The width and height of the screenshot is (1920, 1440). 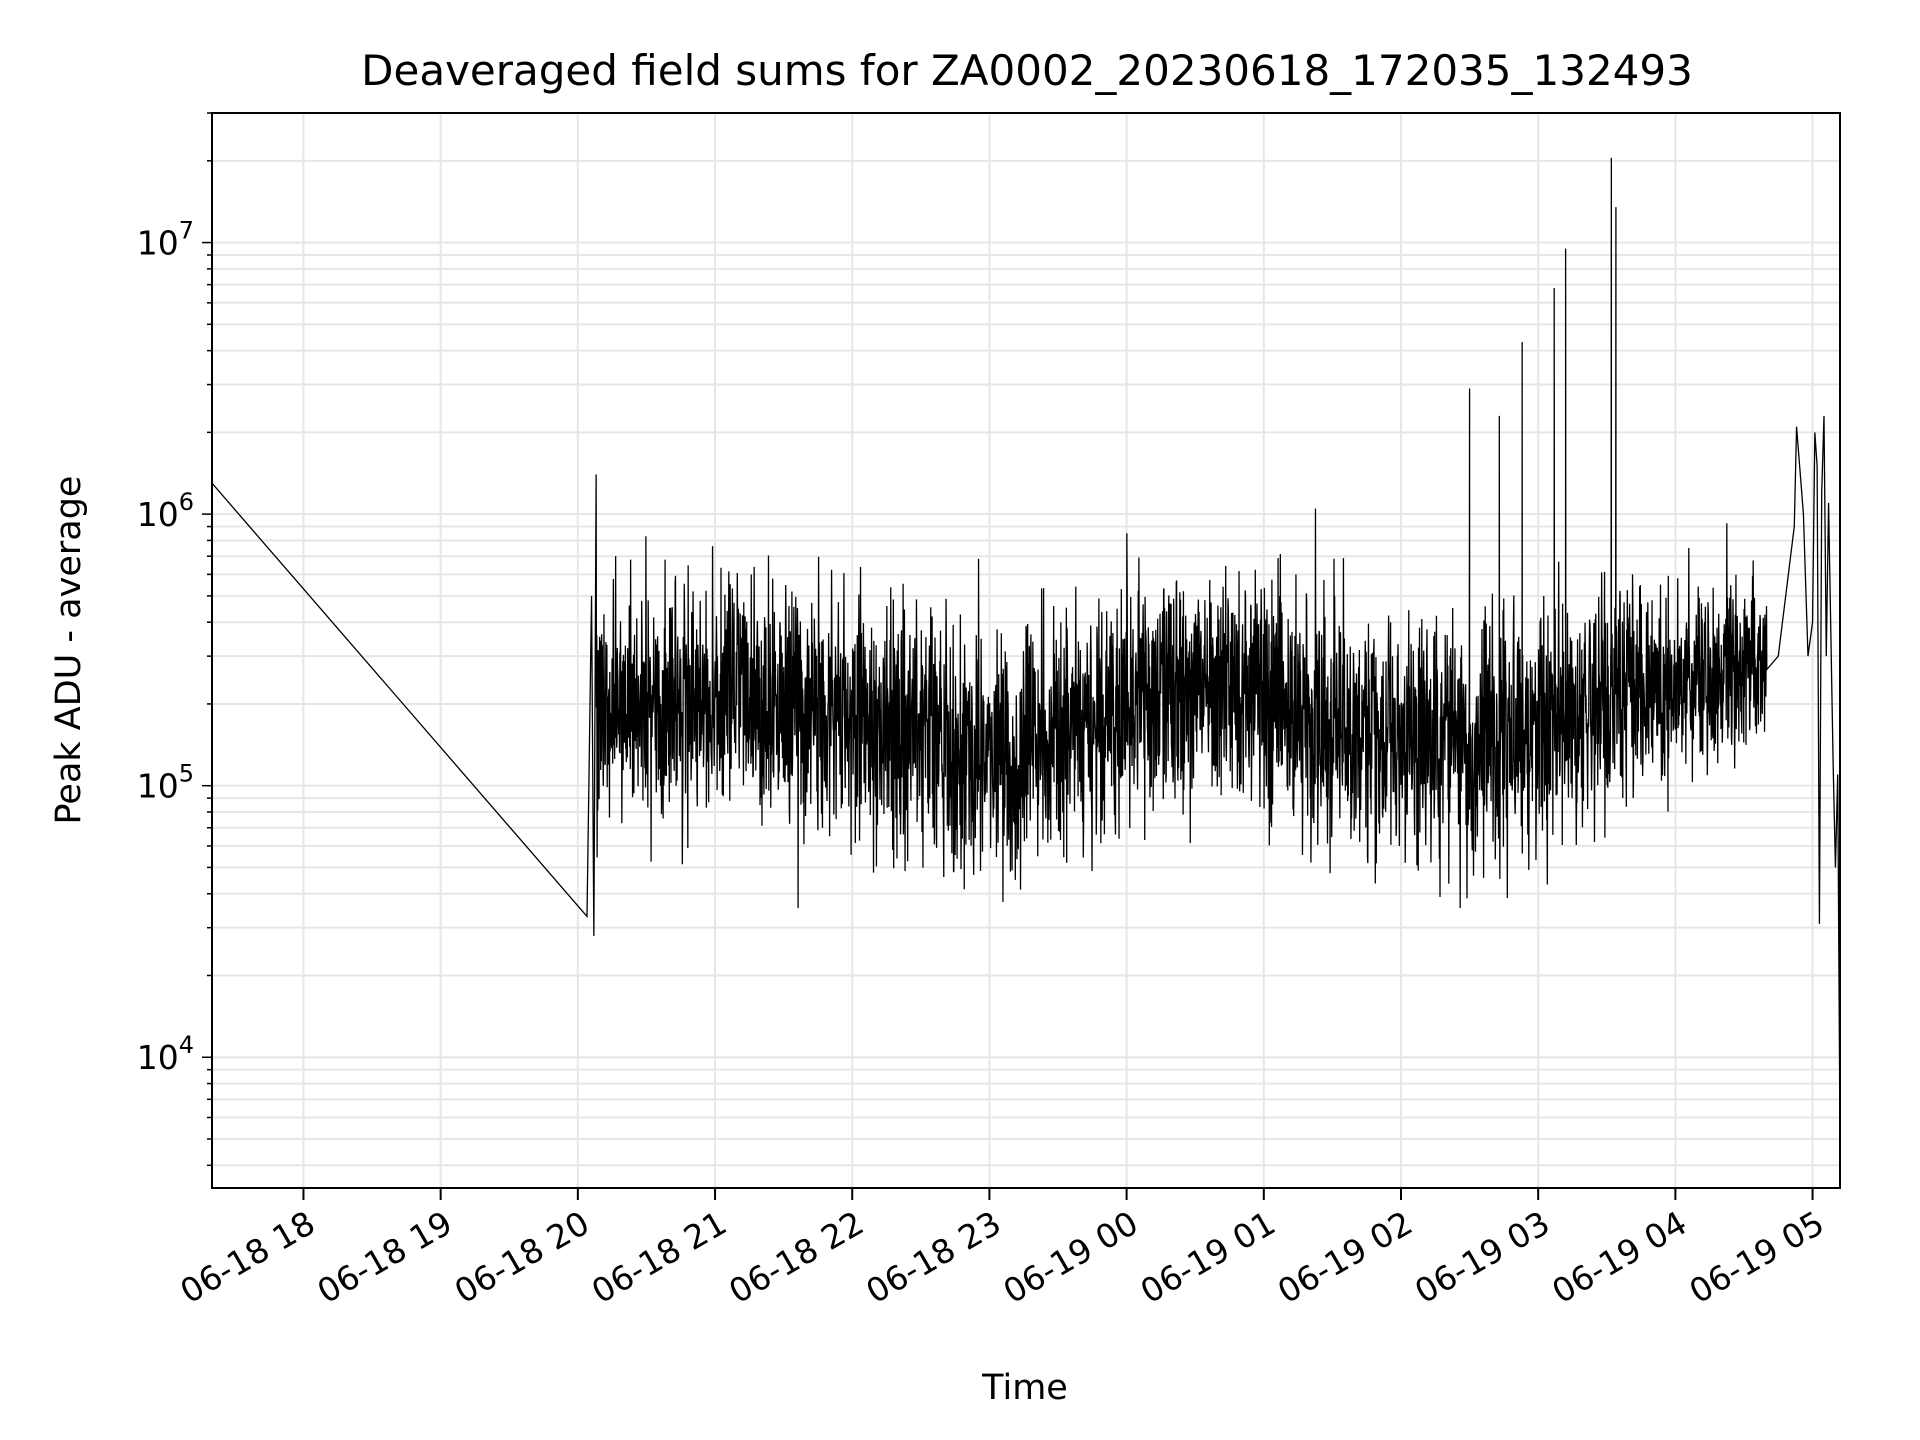 I want to click on y-axis-title: Peak ADU - average, so click(x=69, y=650).